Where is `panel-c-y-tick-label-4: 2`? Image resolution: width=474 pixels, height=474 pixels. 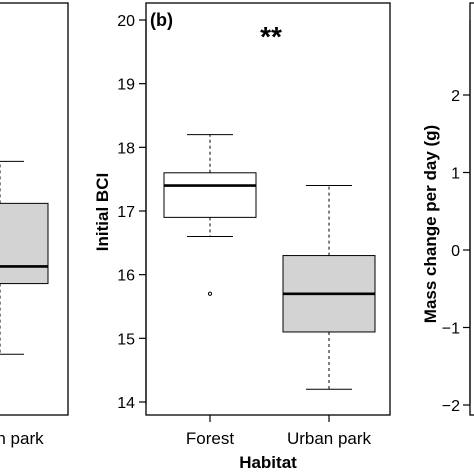 panel-c-y-tick-label-4: 2 is located at coordinates (455, 96).